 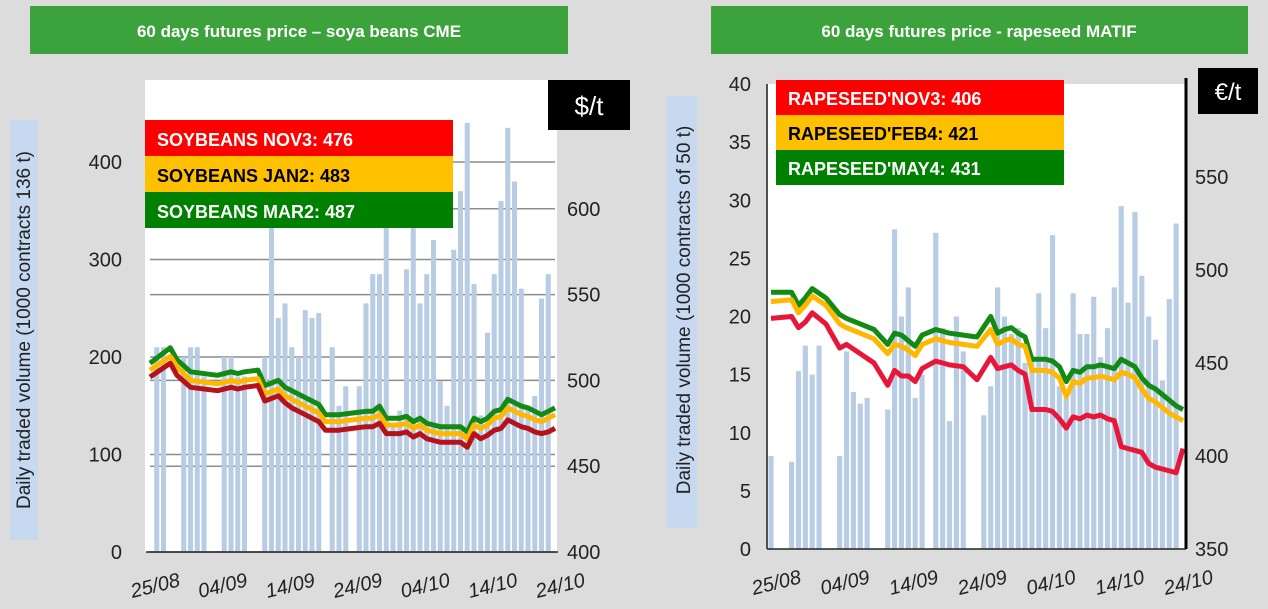 What do you see at coordinates (24, 330) in the screenshot?
I see `soybeans-ylabel-bg` at bounding box center [24, 330].